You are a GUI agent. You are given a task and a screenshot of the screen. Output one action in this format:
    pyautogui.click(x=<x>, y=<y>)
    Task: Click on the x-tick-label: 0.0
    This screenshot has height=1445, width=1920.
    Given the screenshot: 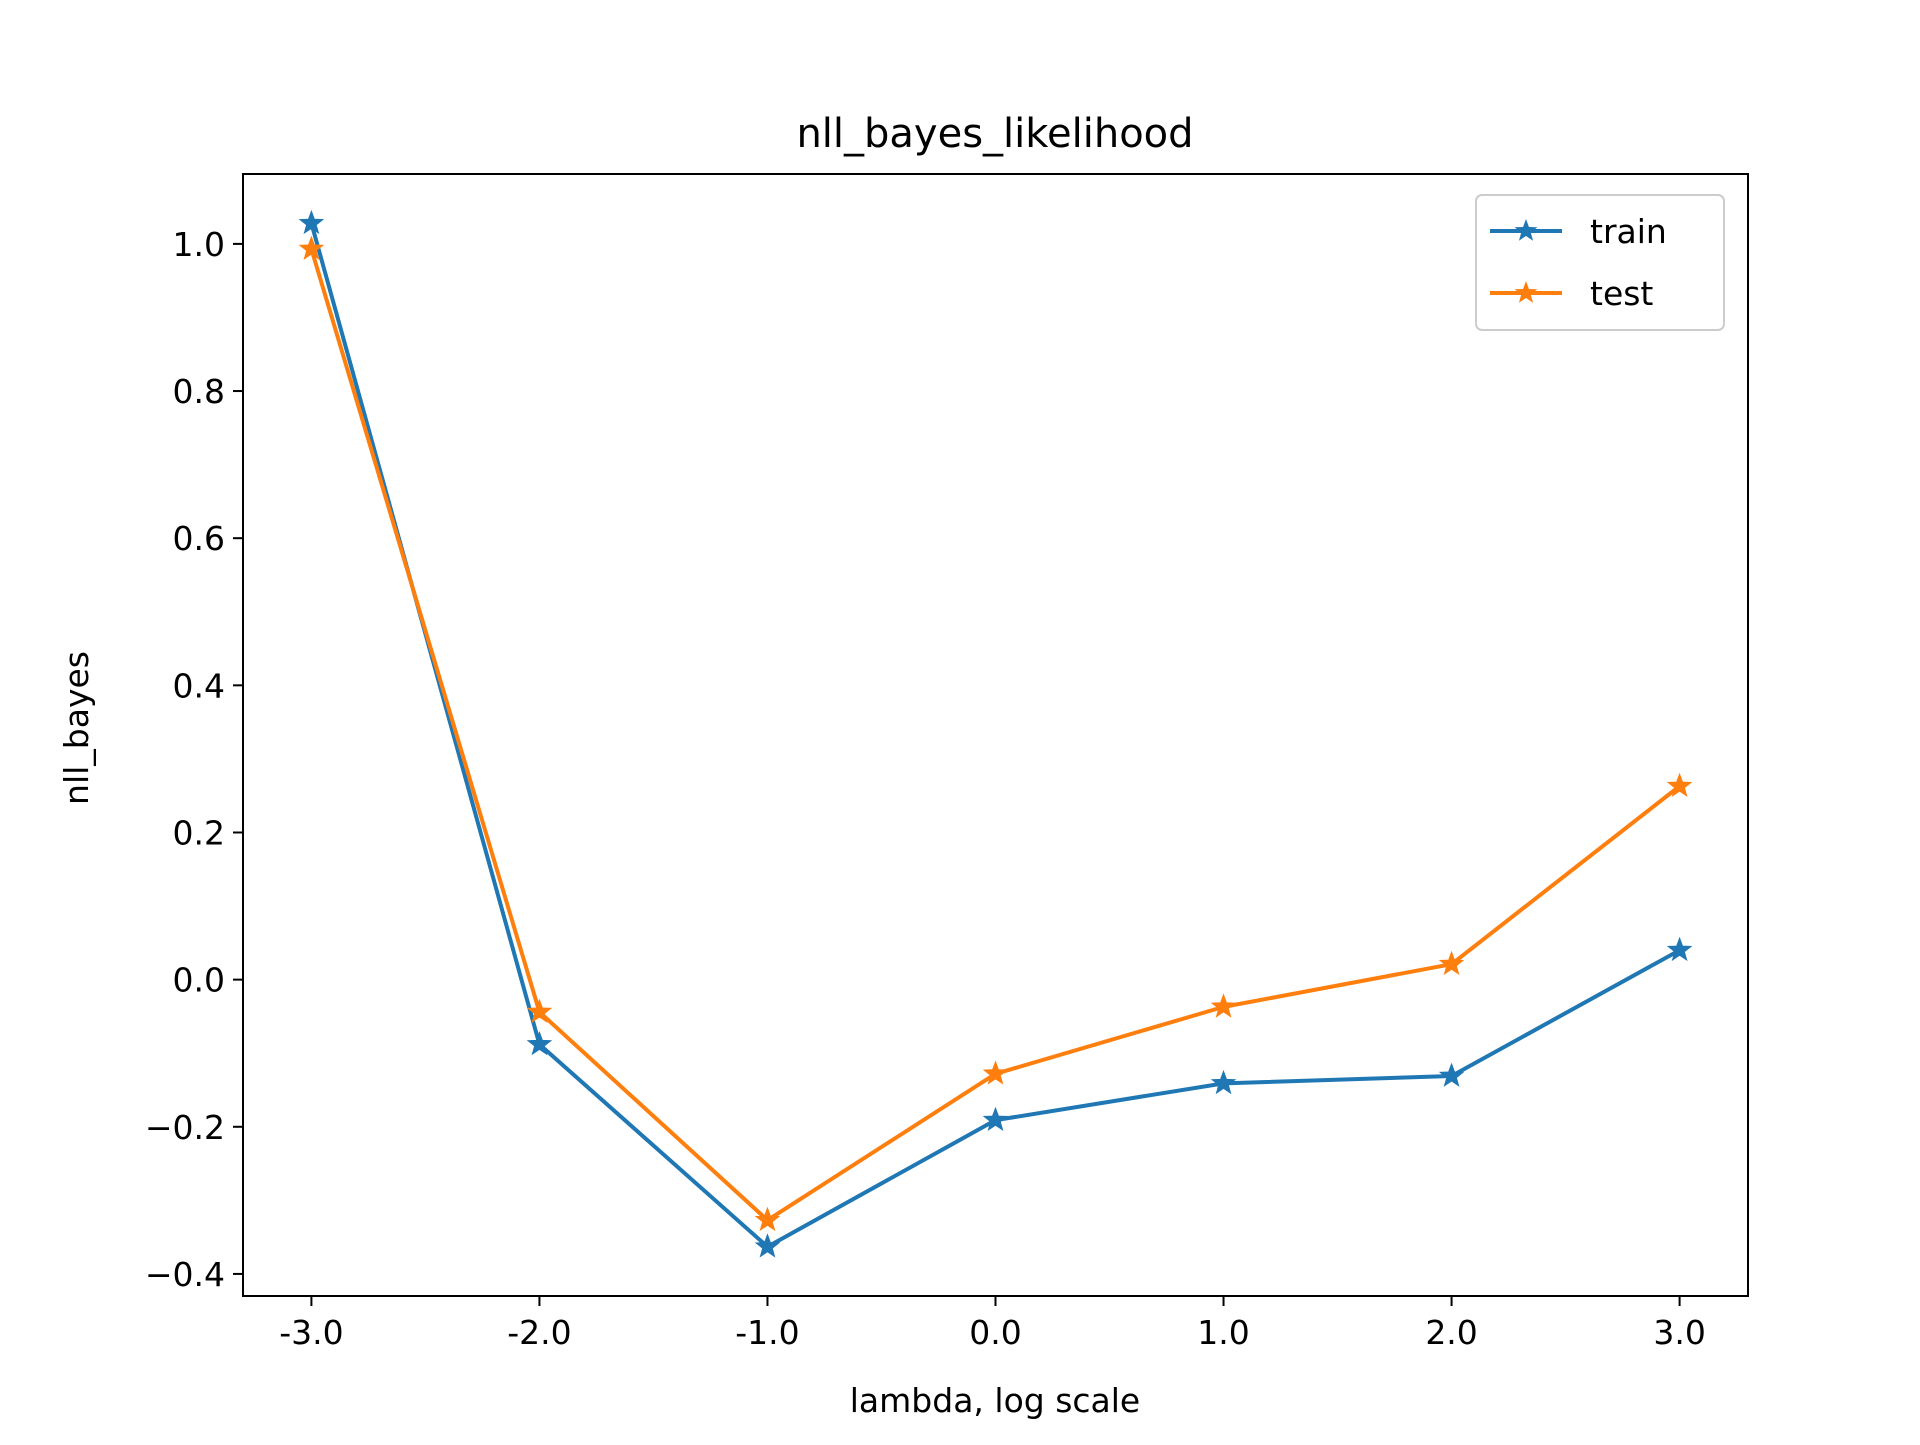 What is the action you would take?
    pyautogui.click(x=995, y=1332)
    